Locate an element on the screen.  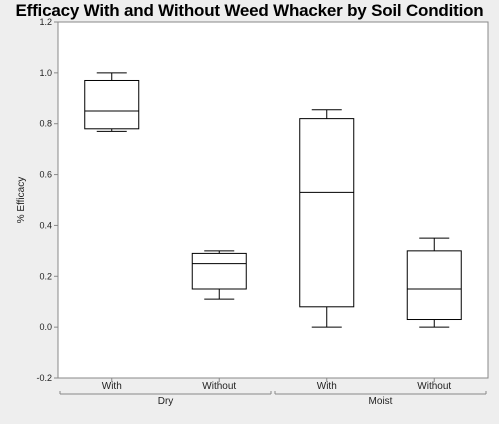
box-dry-without is located at coordinates (219, 275).